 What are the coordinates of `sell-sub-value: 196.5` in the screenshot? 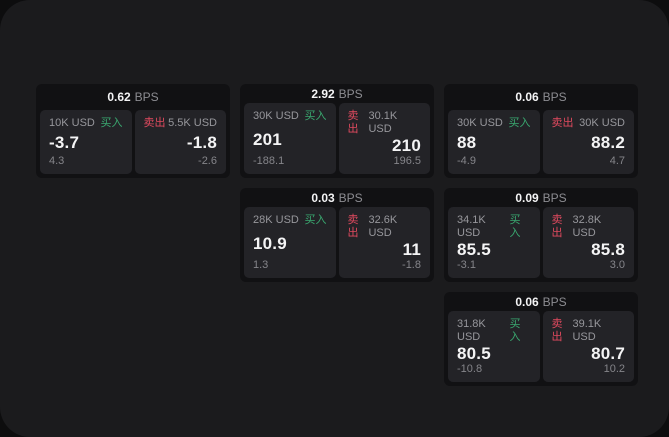 It's located at (407, 161).